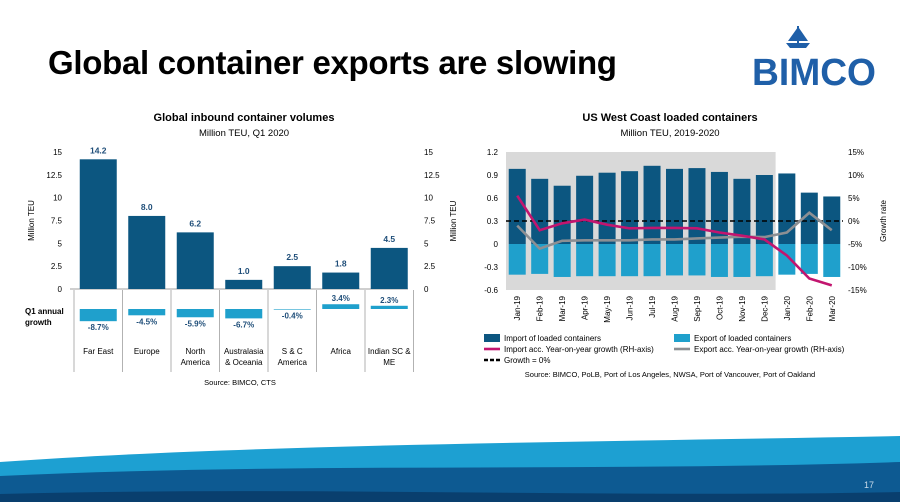  I want to click on category-label: Australasia, so click(244, 351).